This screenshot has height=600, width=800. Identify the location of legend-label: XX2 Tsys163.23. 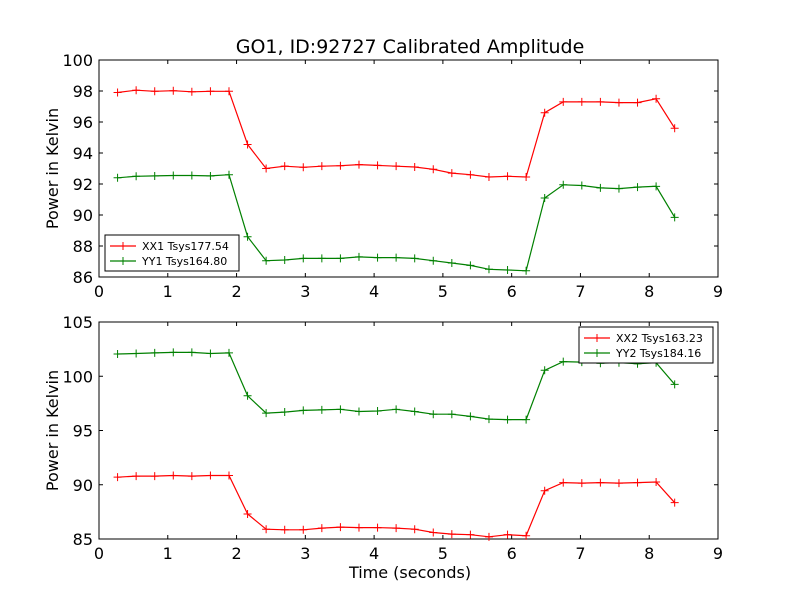
(659, 338).